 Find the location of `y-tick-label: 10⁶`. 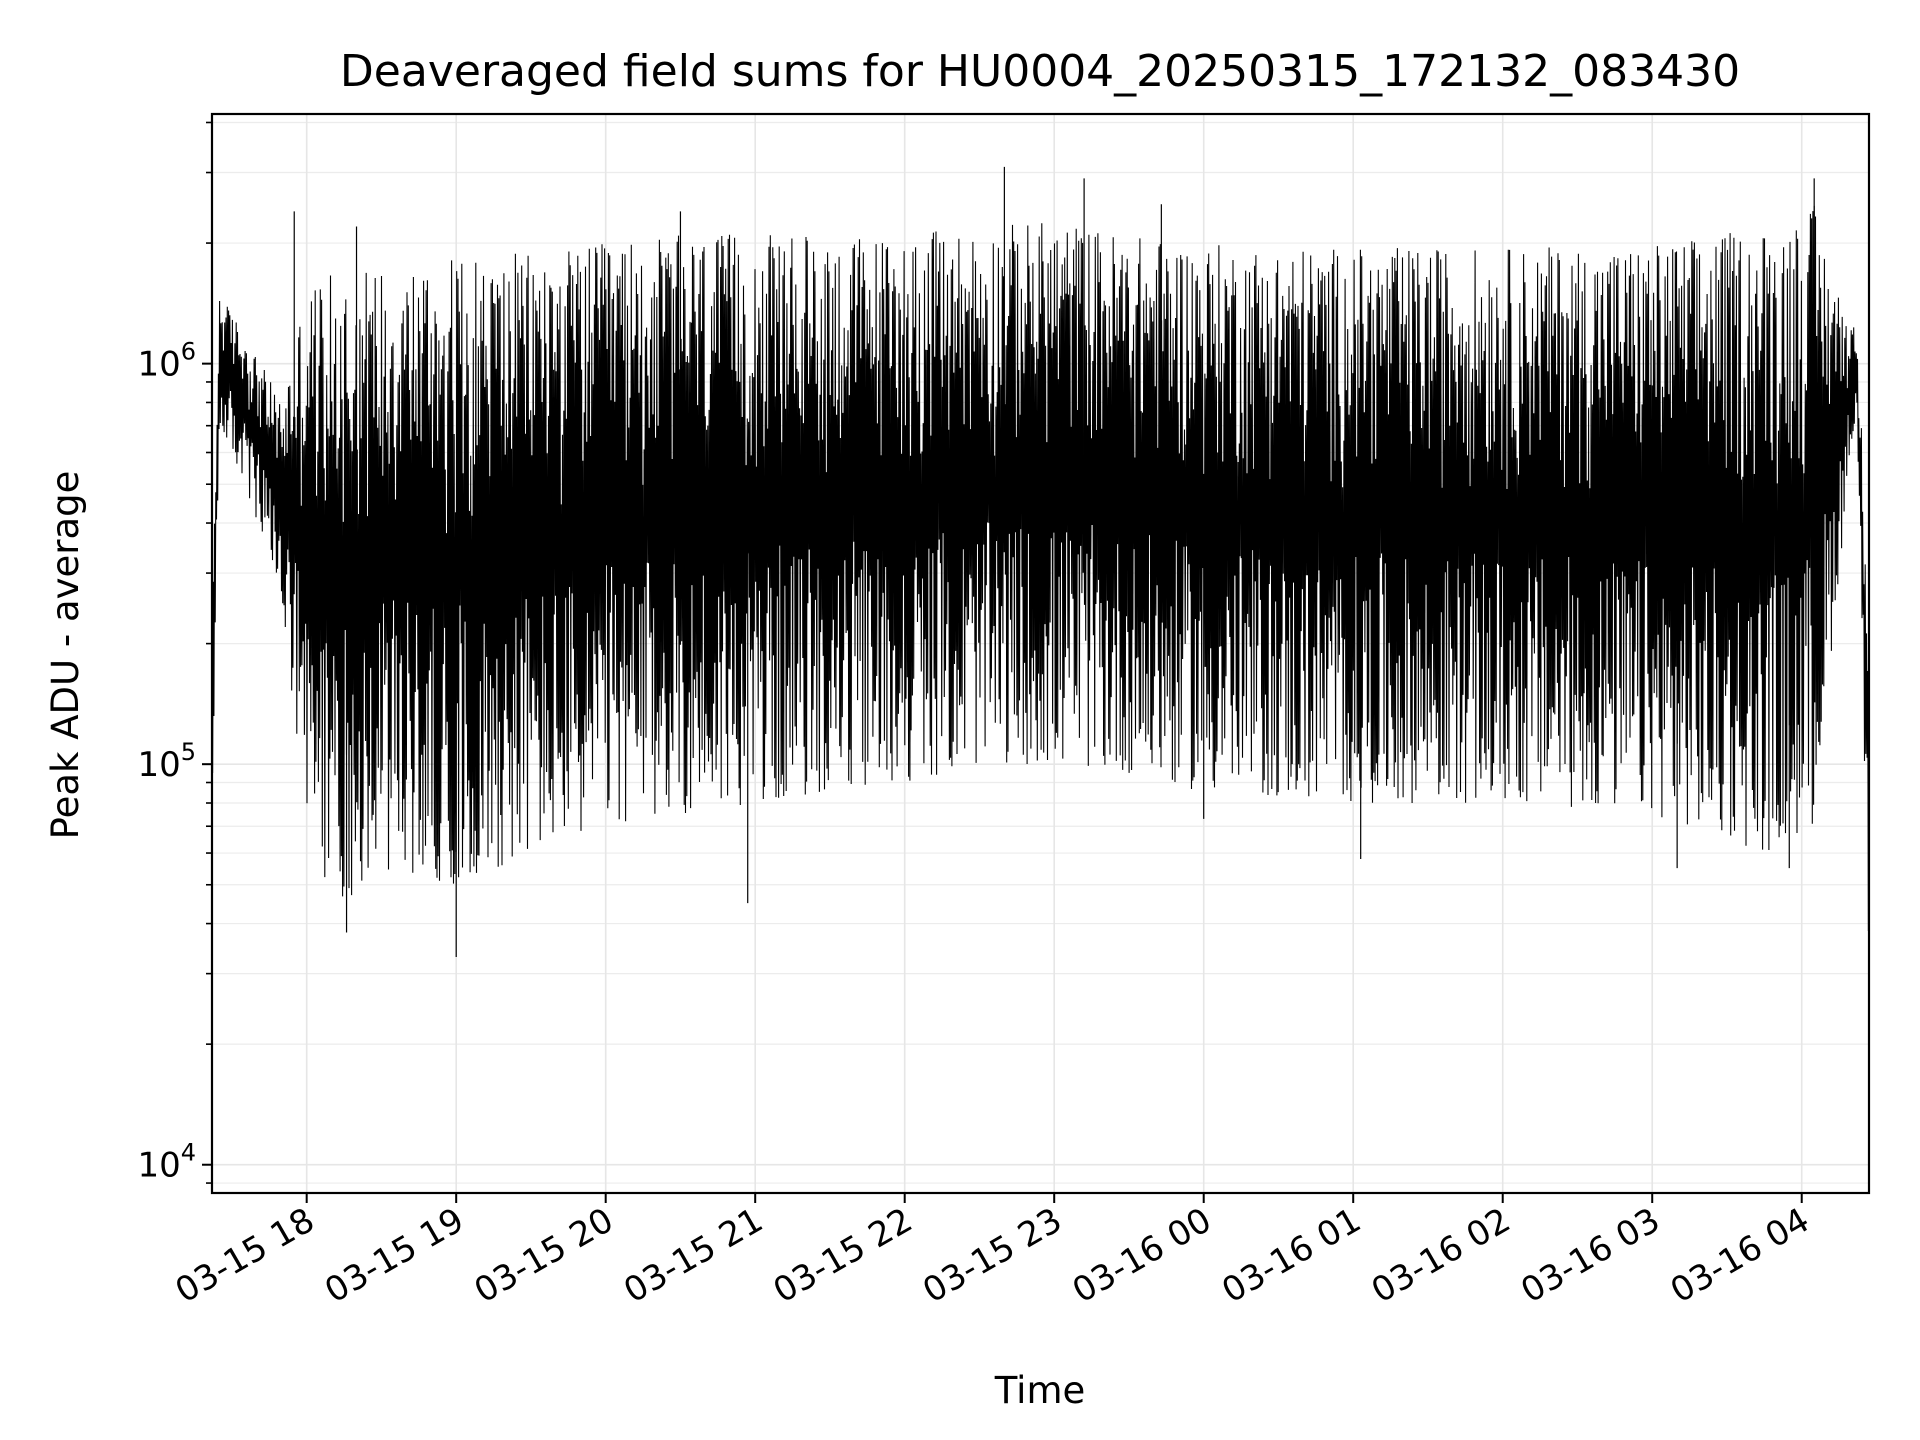

y-tick-label: 10⁶ is located at coordinates (166, 361).